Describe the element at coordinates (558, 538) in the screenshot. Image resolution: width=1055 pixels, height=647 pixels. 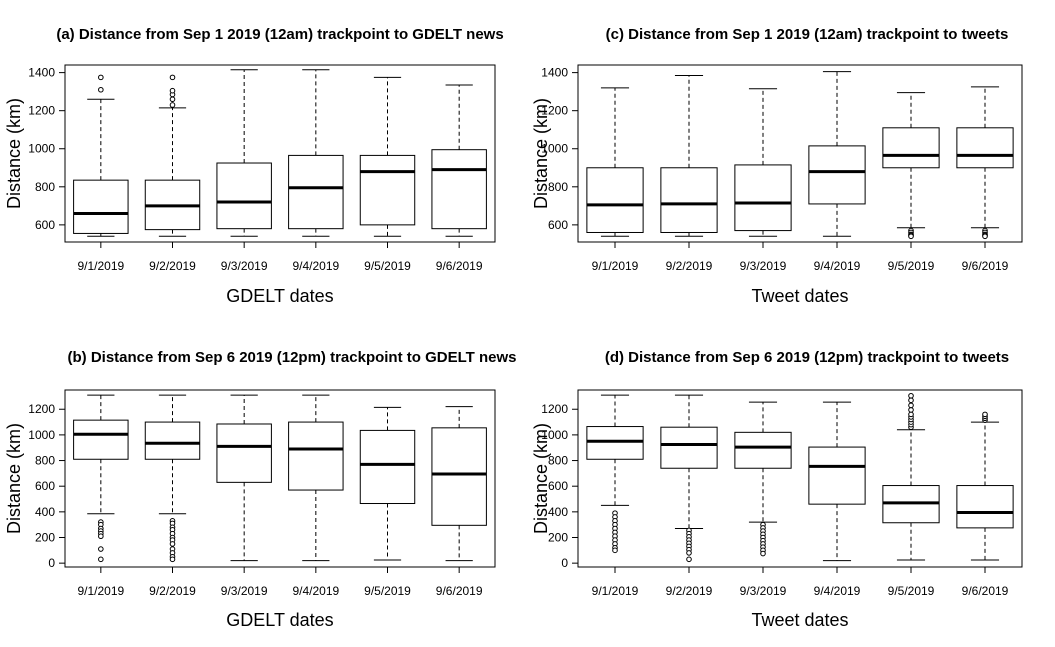
I see `y-tick-label: 200` at that location.